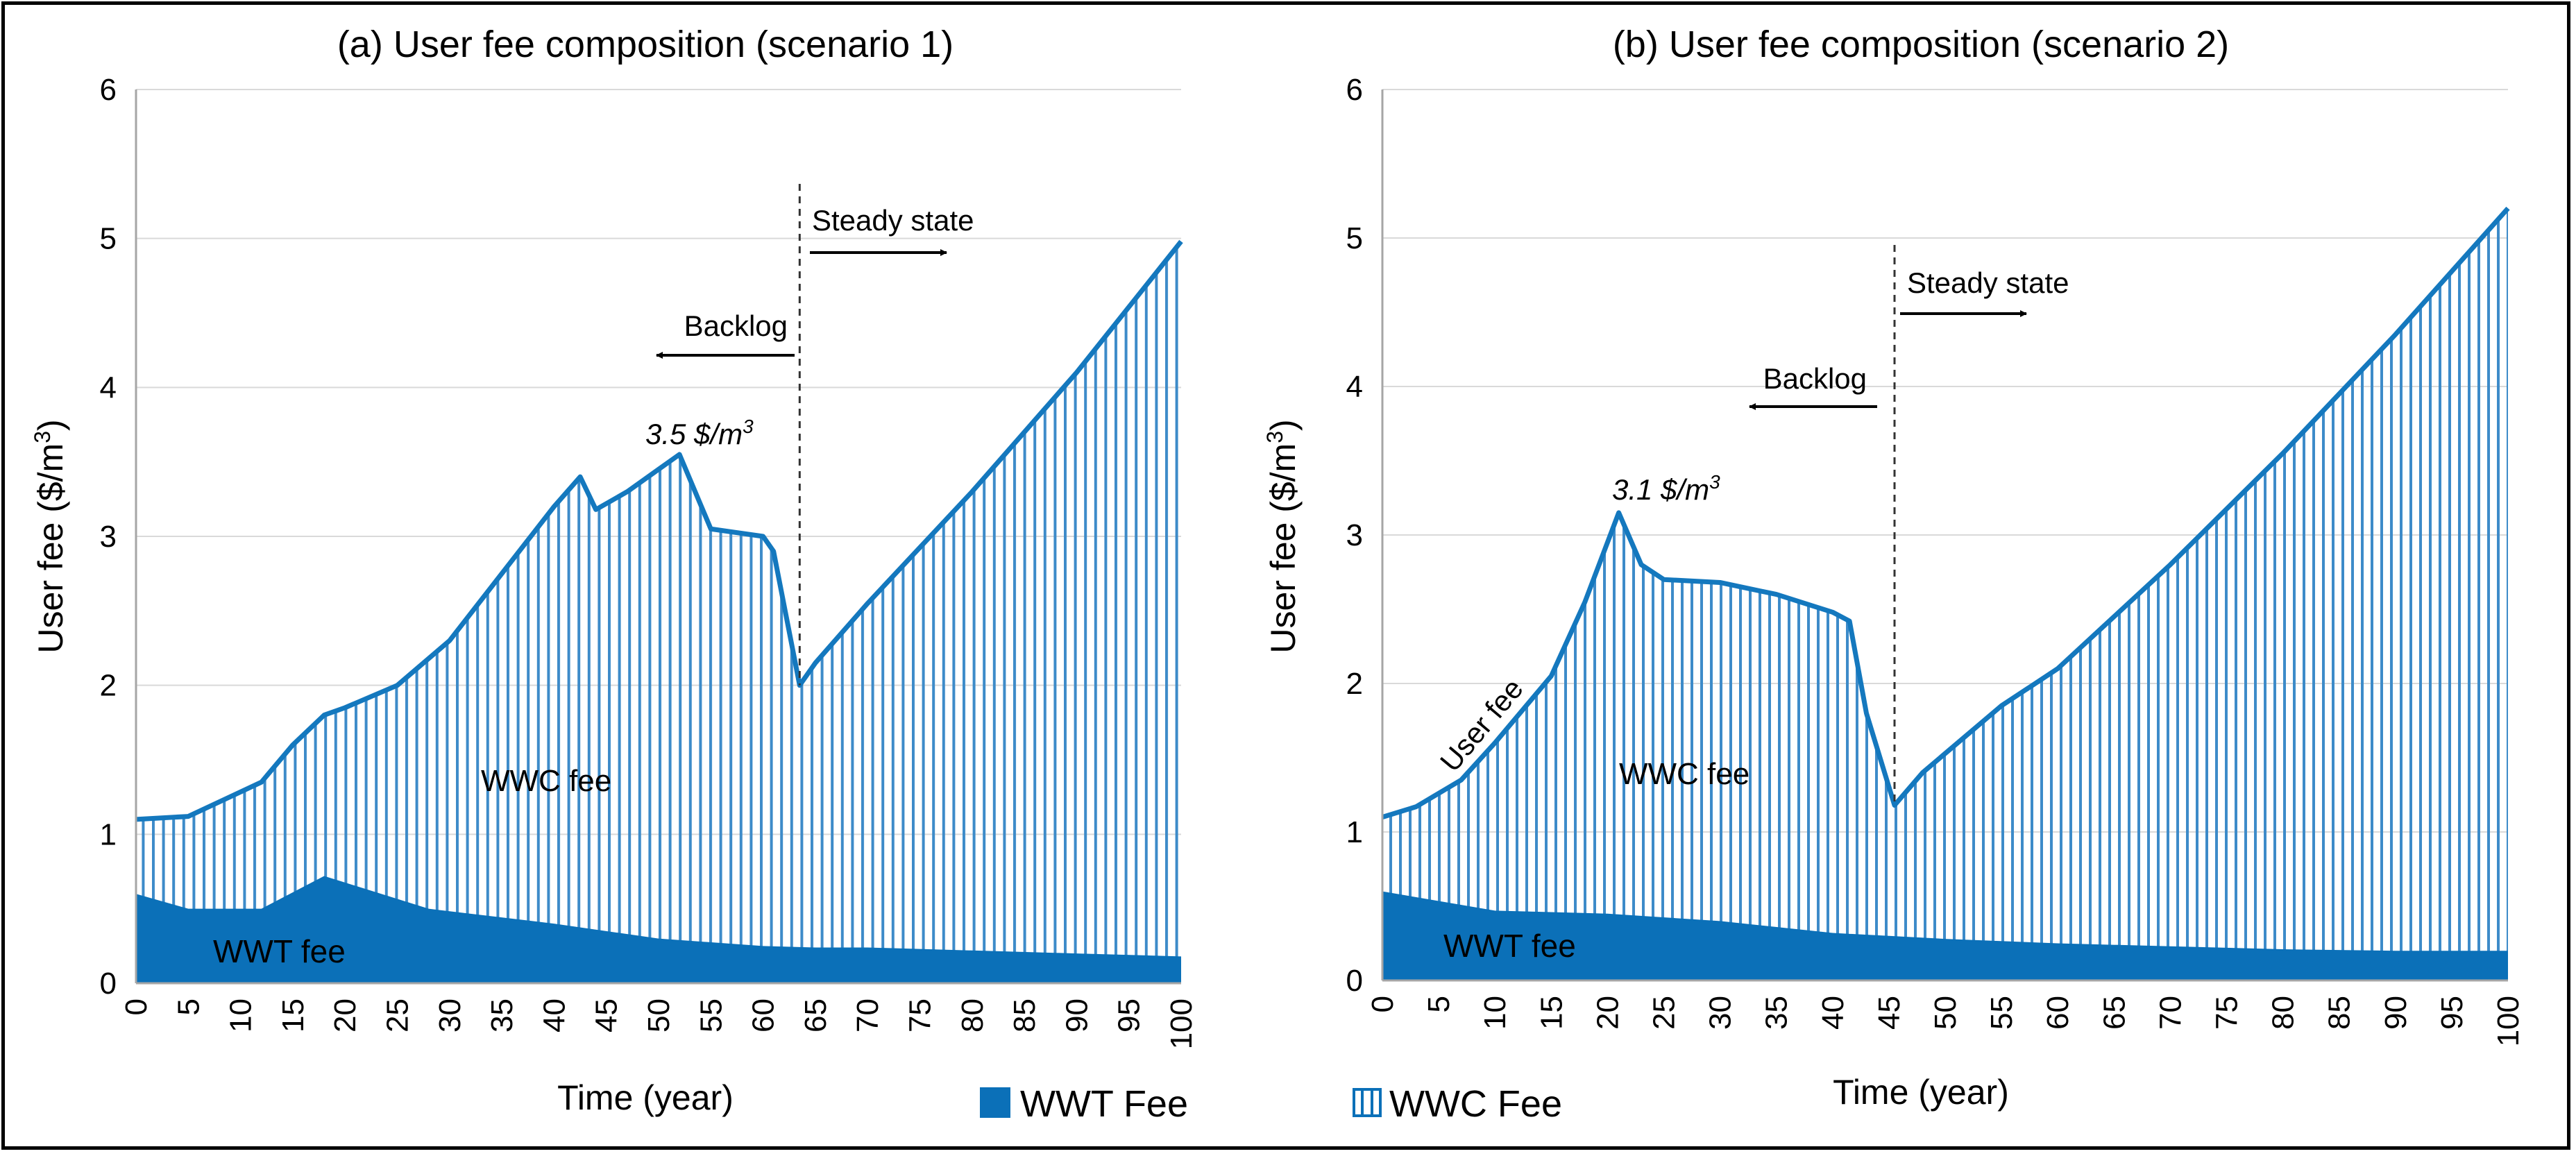 This screenshot has width=2576, height=1156. I want to click on chart-a-x-tick-label: 65, so click(816, 1015).